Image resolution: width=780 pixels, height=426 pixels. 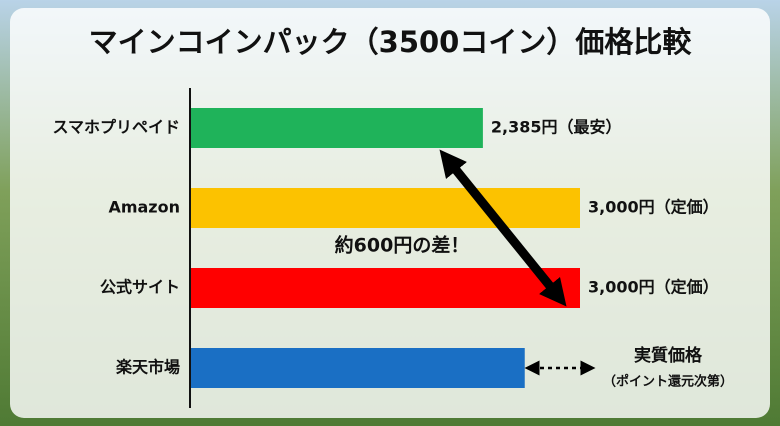 I want to click on difference-note: 約600円の差！, so click(x=402, y=245).